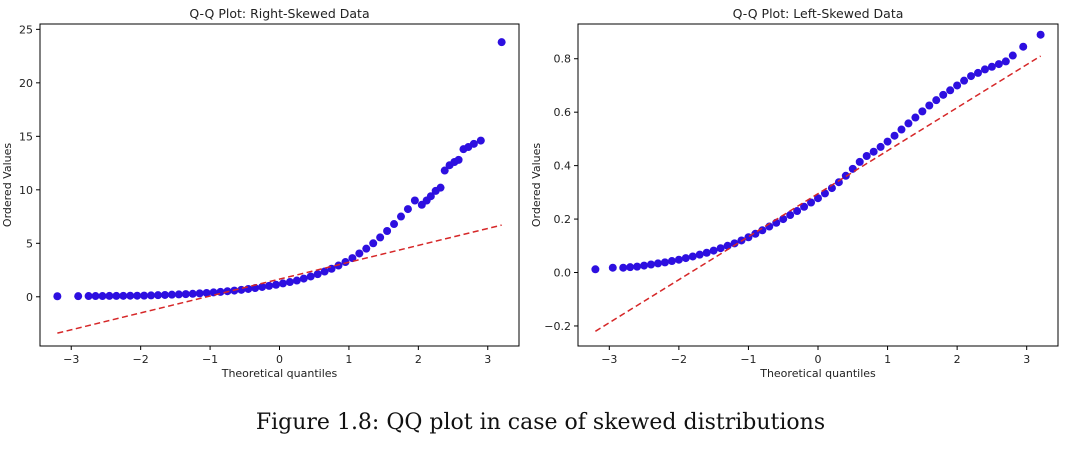 This screenshot has width=1081, height=454. I want to click on y-tick-label: 15, so click(26, 136).